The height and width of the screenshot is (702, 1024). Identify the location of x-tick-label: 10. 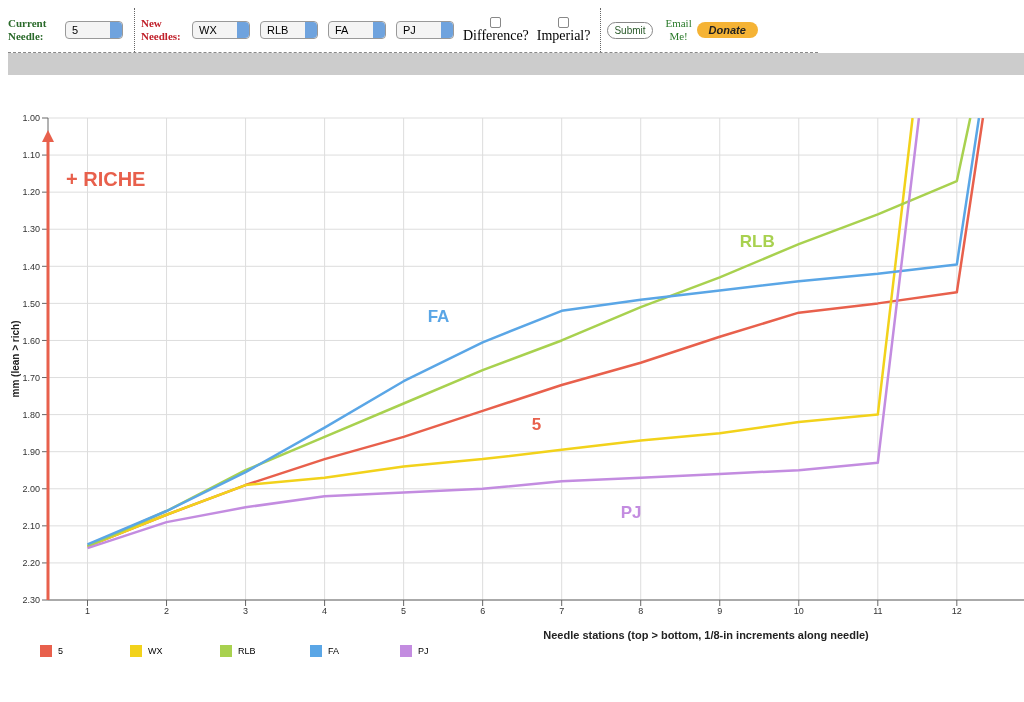
(798, 611).